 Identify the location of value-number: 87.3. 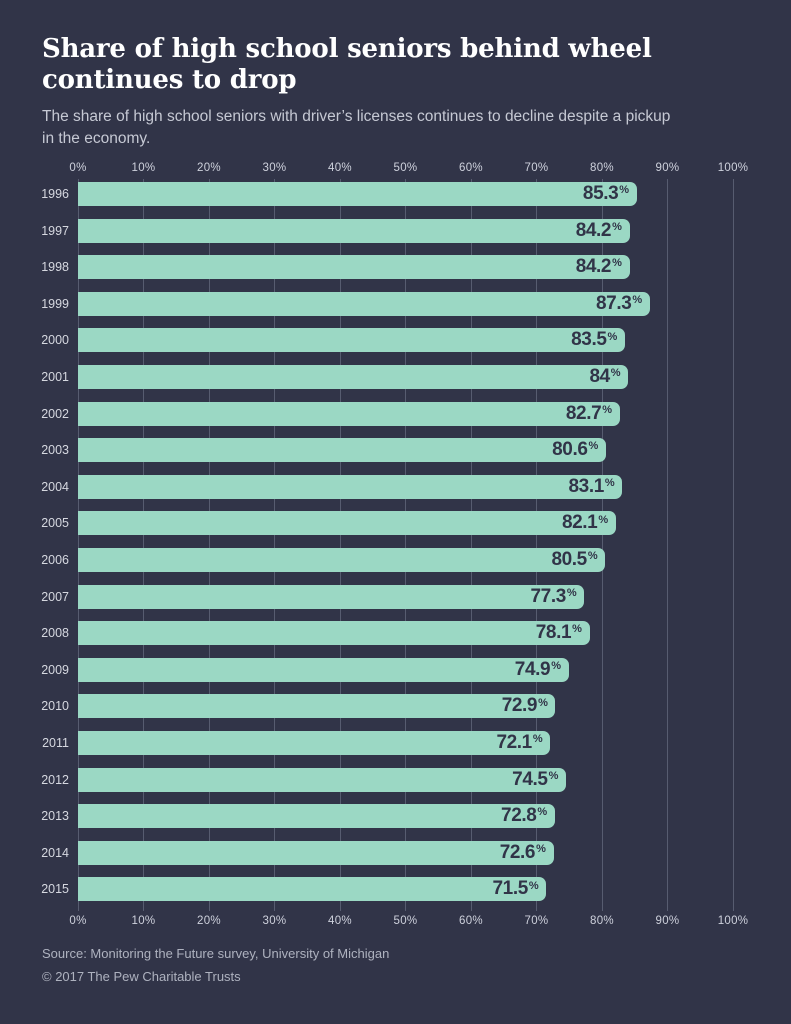
(614, 303).